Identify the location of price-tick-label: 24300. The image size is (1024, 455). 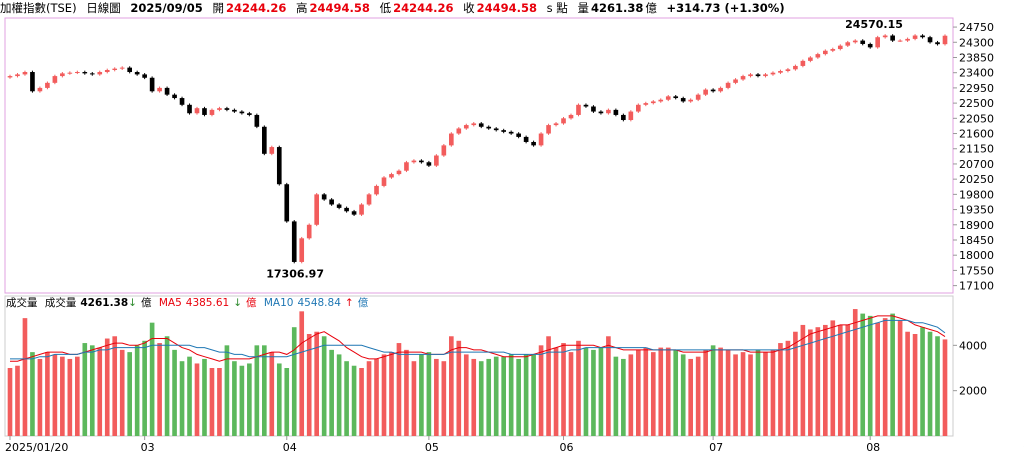
(976, 42).